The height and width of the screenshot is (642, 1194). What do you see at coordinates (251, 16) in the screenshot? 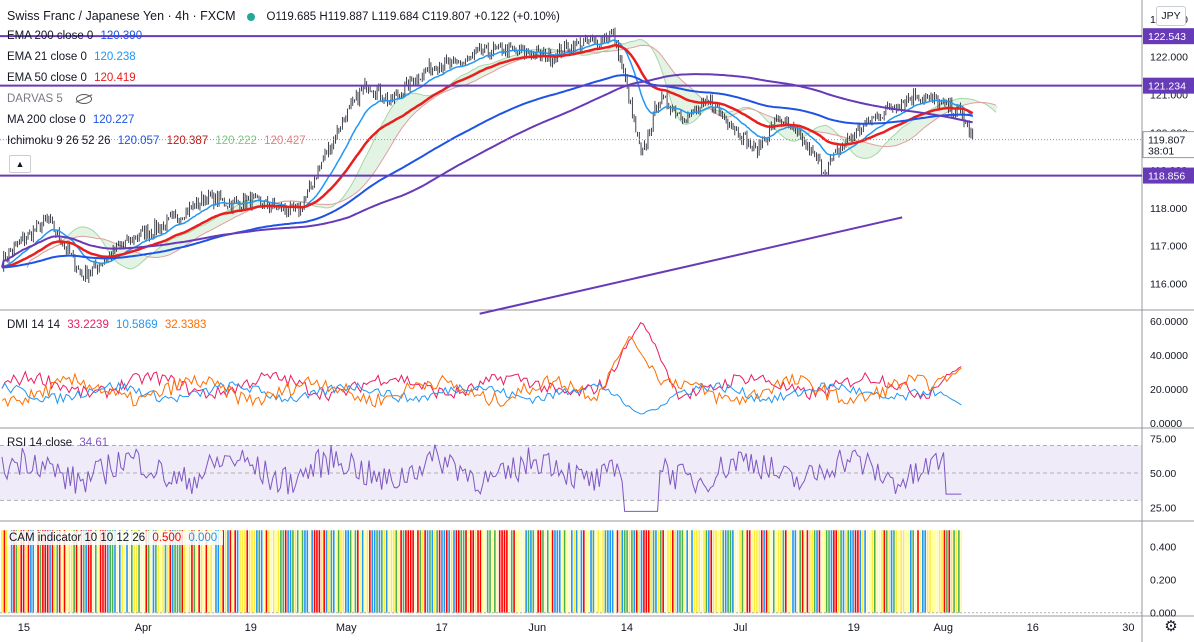
I see `market-open-dot` at bounding box center [251, 16].